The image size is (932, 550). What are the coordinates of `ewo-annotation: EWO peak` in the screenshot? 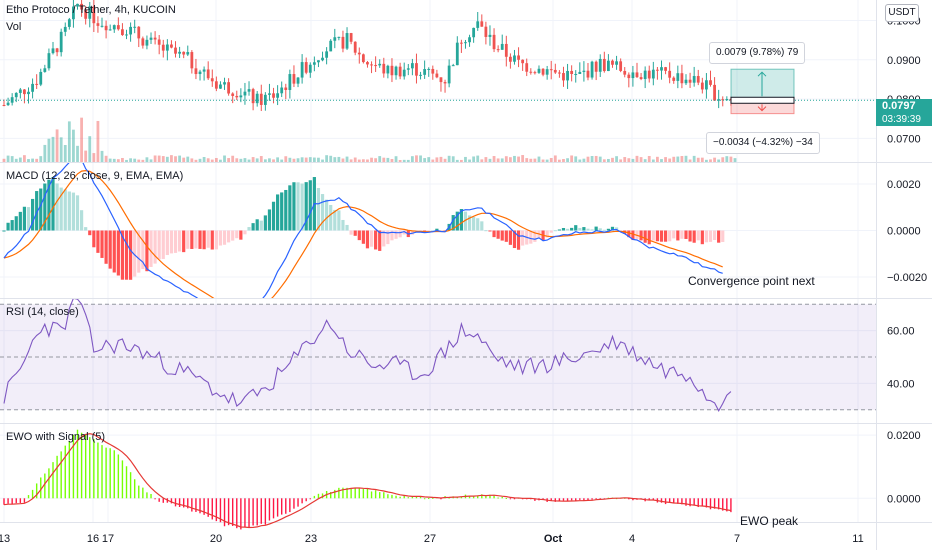 It's located at (769, 521).